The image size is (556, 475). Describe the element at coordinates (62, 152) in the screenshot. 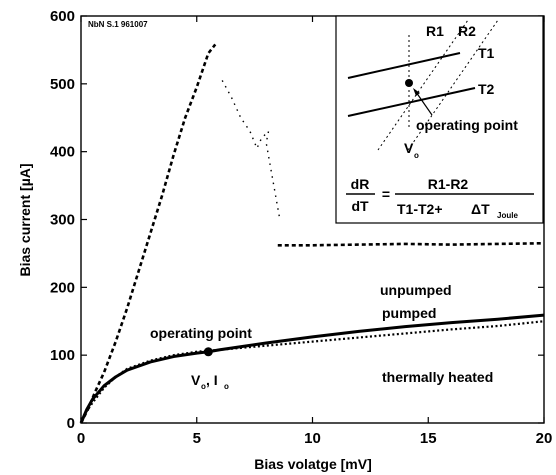

I see `y-tick-label: 400` at that location.